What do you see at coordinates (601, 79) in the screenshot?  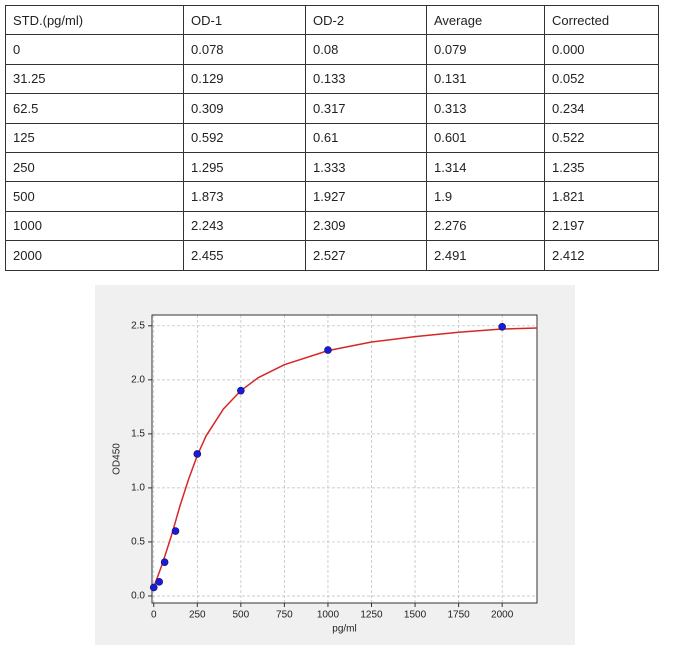 I see `table-cell: 0.052` at bounding box center [601, 79].